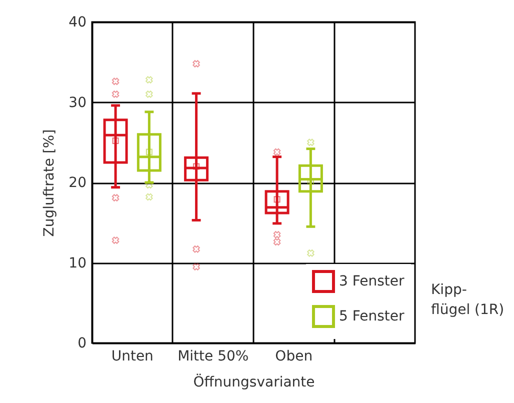 Image resolution: width=514 pixels, height=403 pixels. I want to click on y-tick-label: 0, so click(82, 344).